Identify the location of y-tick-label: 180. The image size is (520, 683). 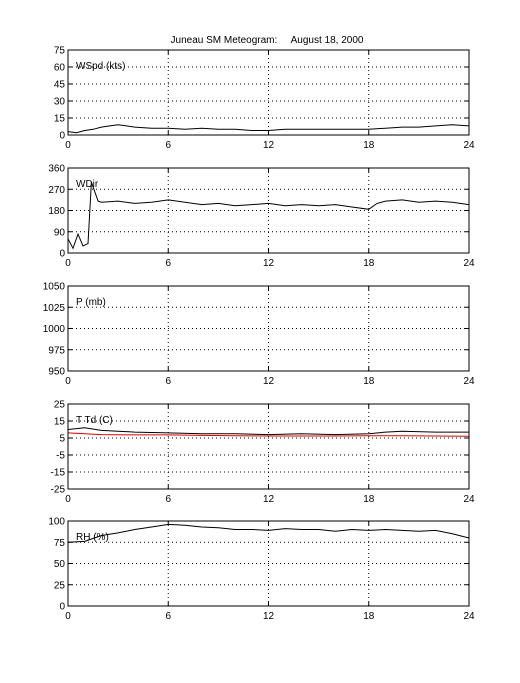
(56, 211).